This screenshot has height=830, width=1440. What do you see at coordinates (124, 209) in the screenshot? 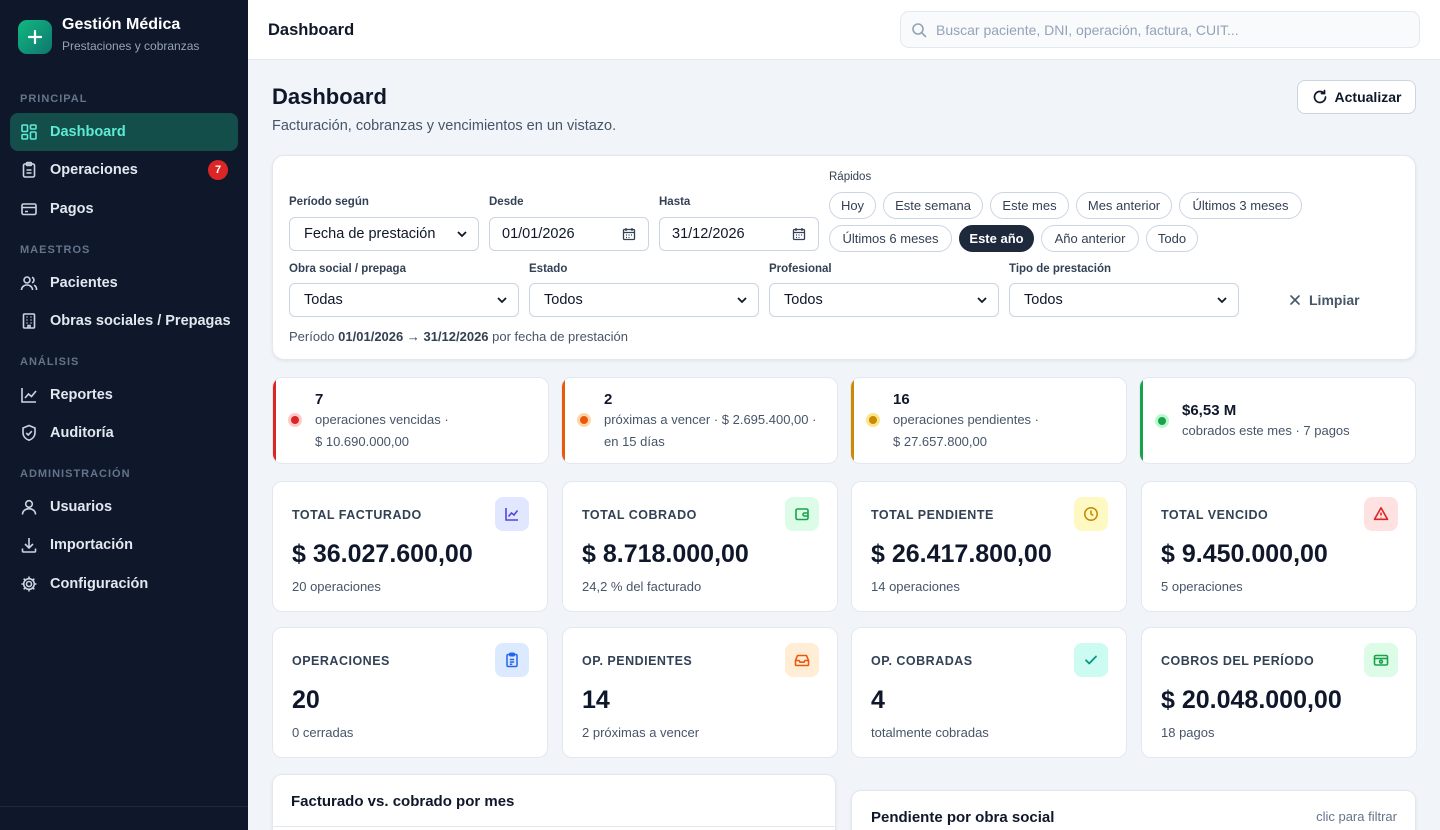
I see `sidebar-item-pagos: Pagos` at bounding box center [124, 209].